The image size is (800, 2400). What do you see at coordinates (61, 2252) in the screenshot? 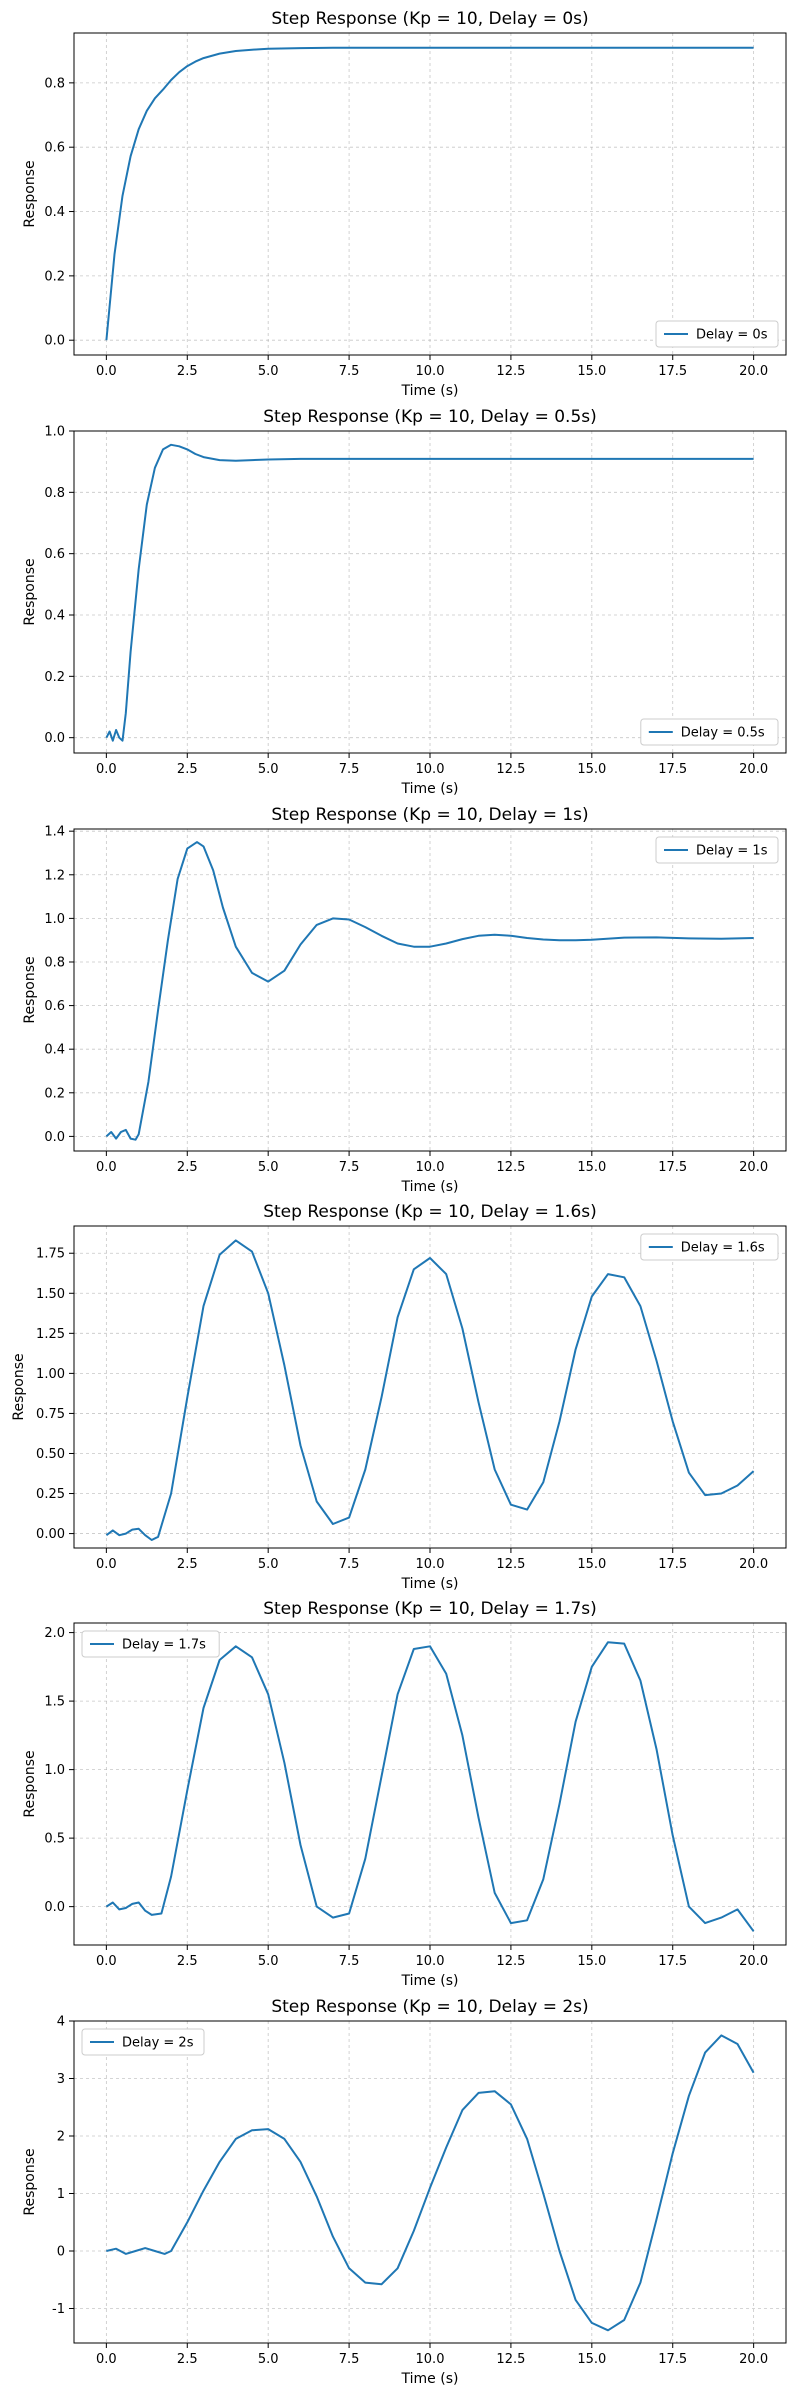
I see `y-tick-label: 0` at bounding box center [61, 2252].